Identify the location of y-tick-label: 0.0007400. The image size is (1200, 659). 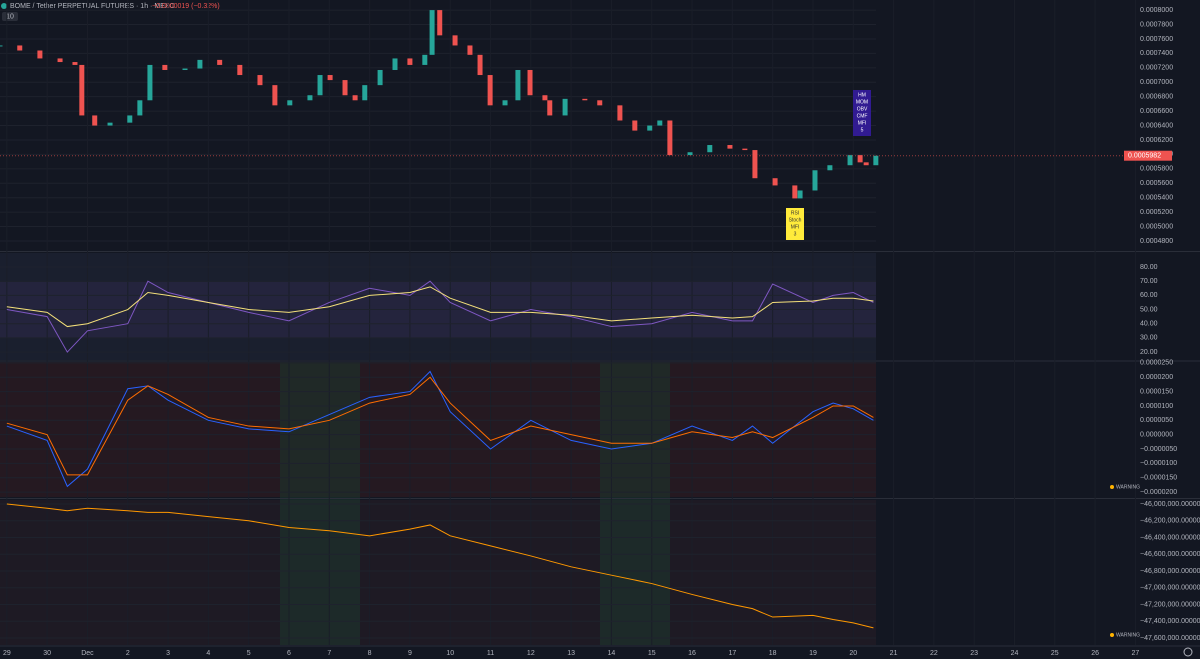
(1156, 53).